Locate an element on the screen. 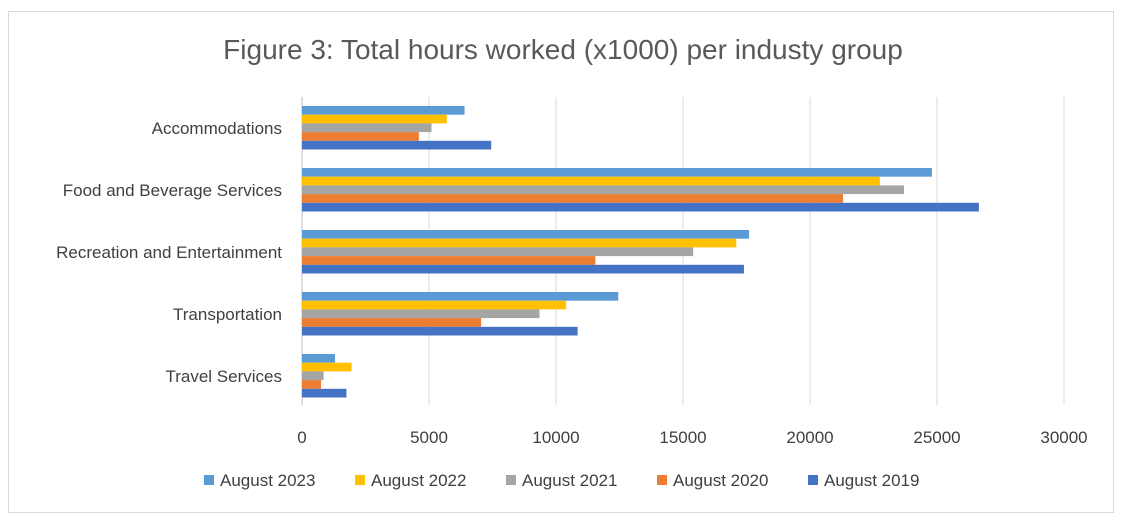  x-tick-label: 20000 is located at coordinates (809, 437).